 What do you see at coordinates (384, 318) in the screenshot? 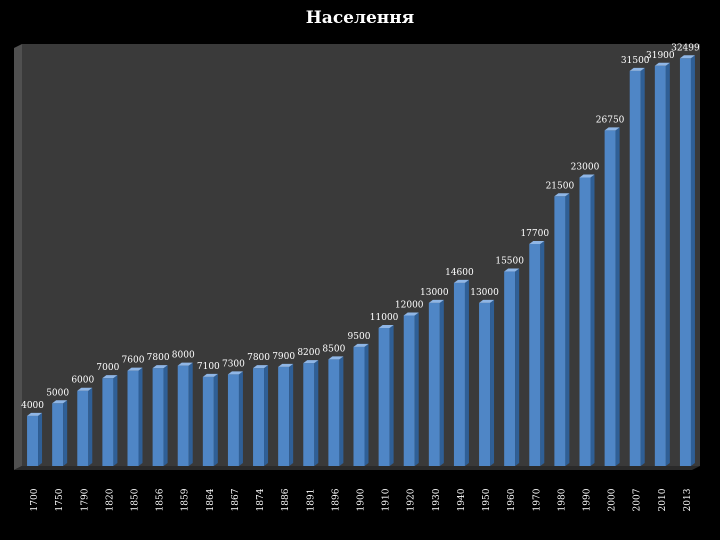
I see `data-label: 11000` at bounding box center [384, 318].